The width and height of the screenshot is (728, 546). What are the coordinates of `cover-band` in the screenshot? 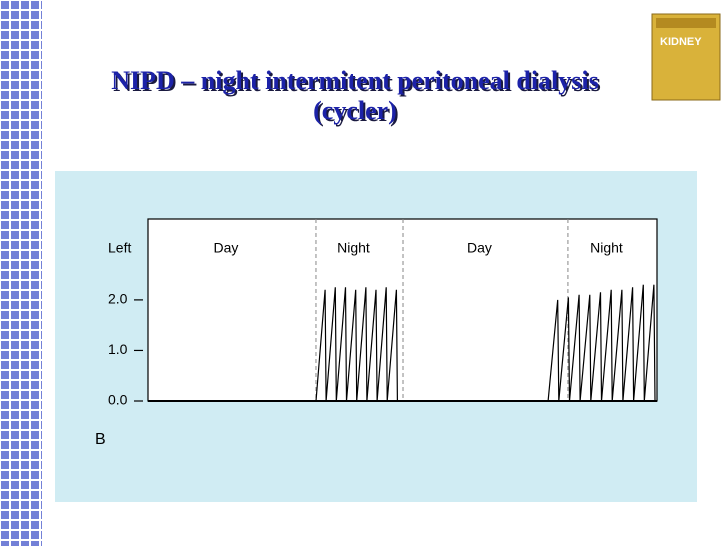 It's located at (686, 23).